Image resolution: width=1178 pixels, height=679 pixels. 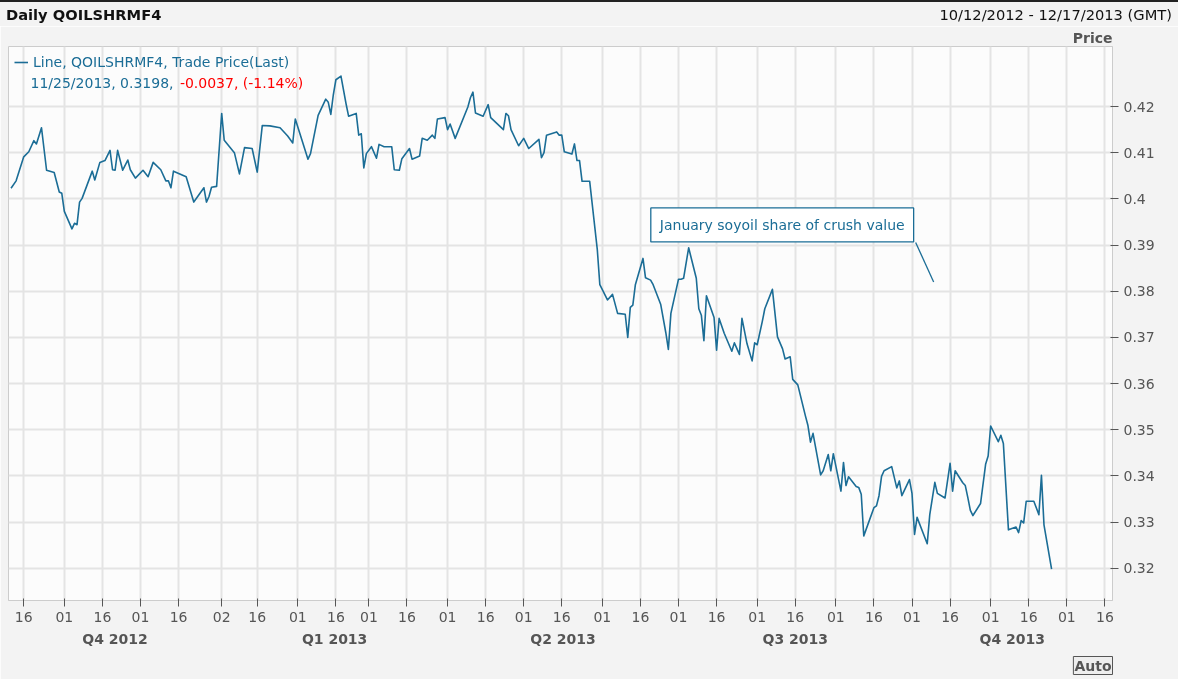 What do you see at coordinates (84, 15) in the screenshot?
I see `chart-title: Daily QOILSHRMF4` at bounding box center [84, 15].